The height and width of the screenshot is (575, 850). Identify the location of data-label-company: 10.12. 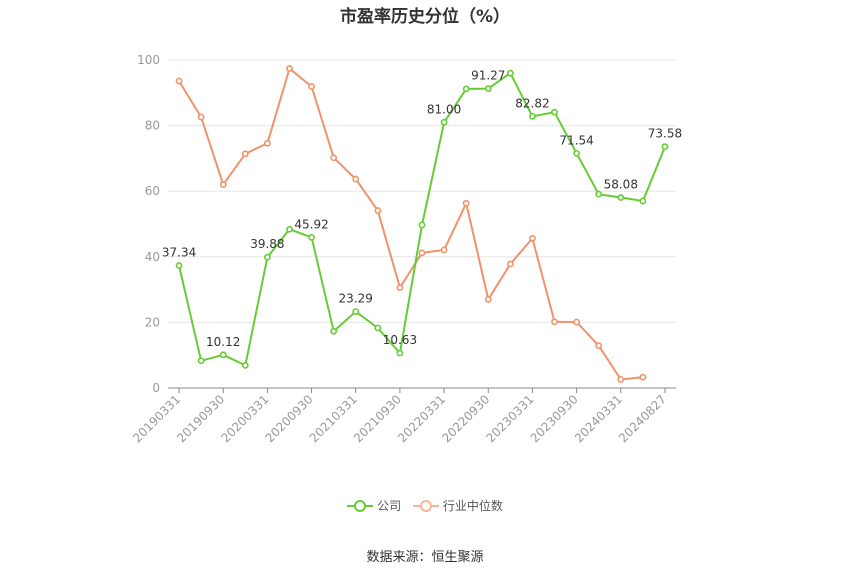
(223, 342).